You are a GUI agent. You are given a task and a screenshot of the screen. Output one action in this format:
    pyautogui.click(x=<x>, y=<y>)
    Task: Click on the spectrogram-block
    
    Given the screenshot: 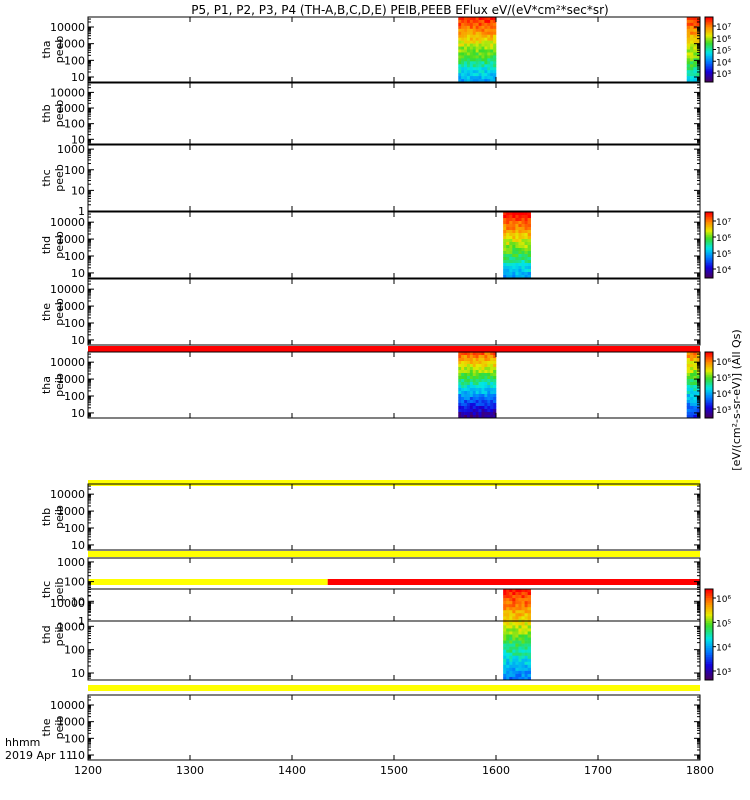 What is the action you would take?
    pyautogui.click(x=477, y=50)
    